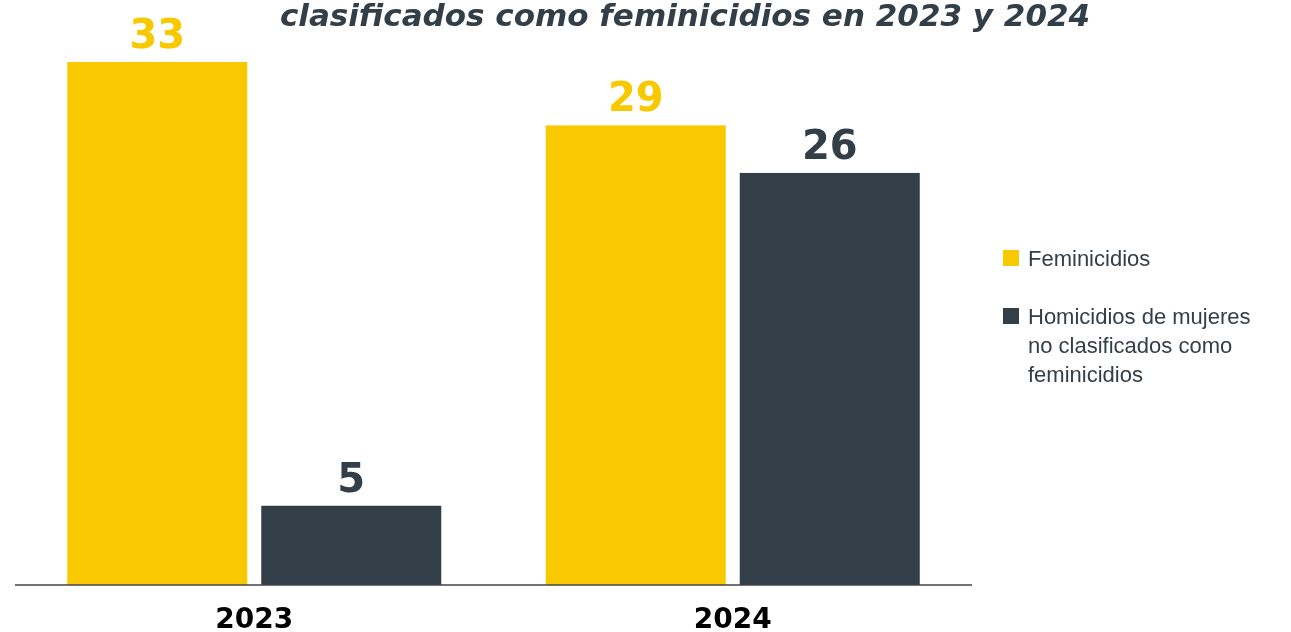 This screenshot has width=1291, height=632. I want to click on chart-title: clasificados como feminicidios en 2023 y 2024, so click(685, 16).